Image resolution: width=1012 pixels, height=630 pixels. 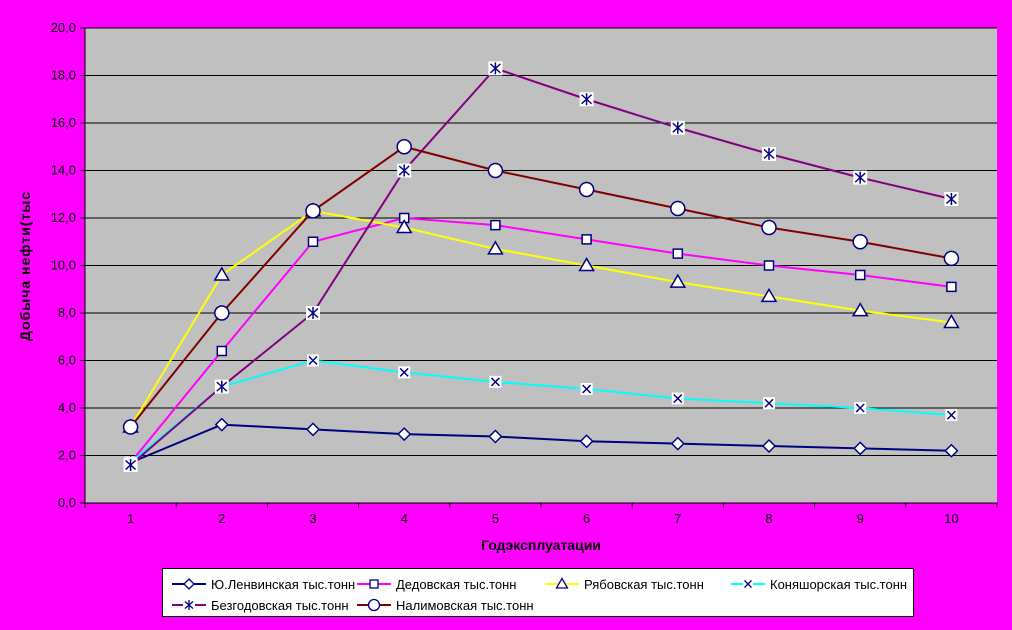 I want to click on y-tick-label: 12,0, so click(x=63, y=217).